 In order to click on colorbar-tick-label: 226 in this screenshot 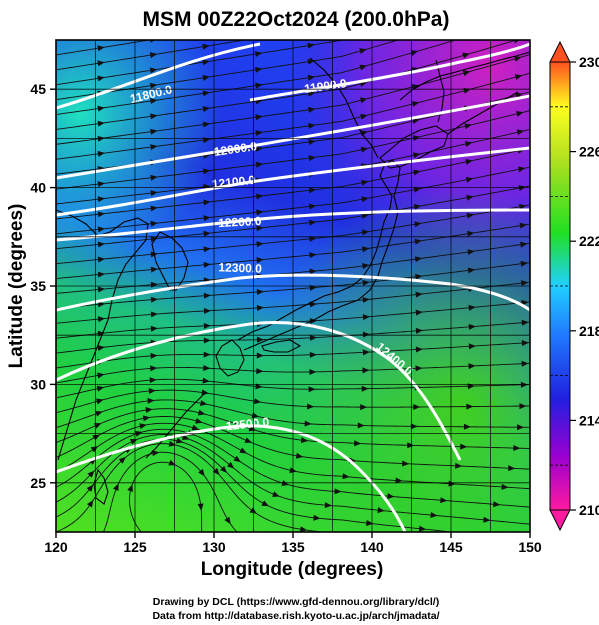, I will do `click(589, 152)`.